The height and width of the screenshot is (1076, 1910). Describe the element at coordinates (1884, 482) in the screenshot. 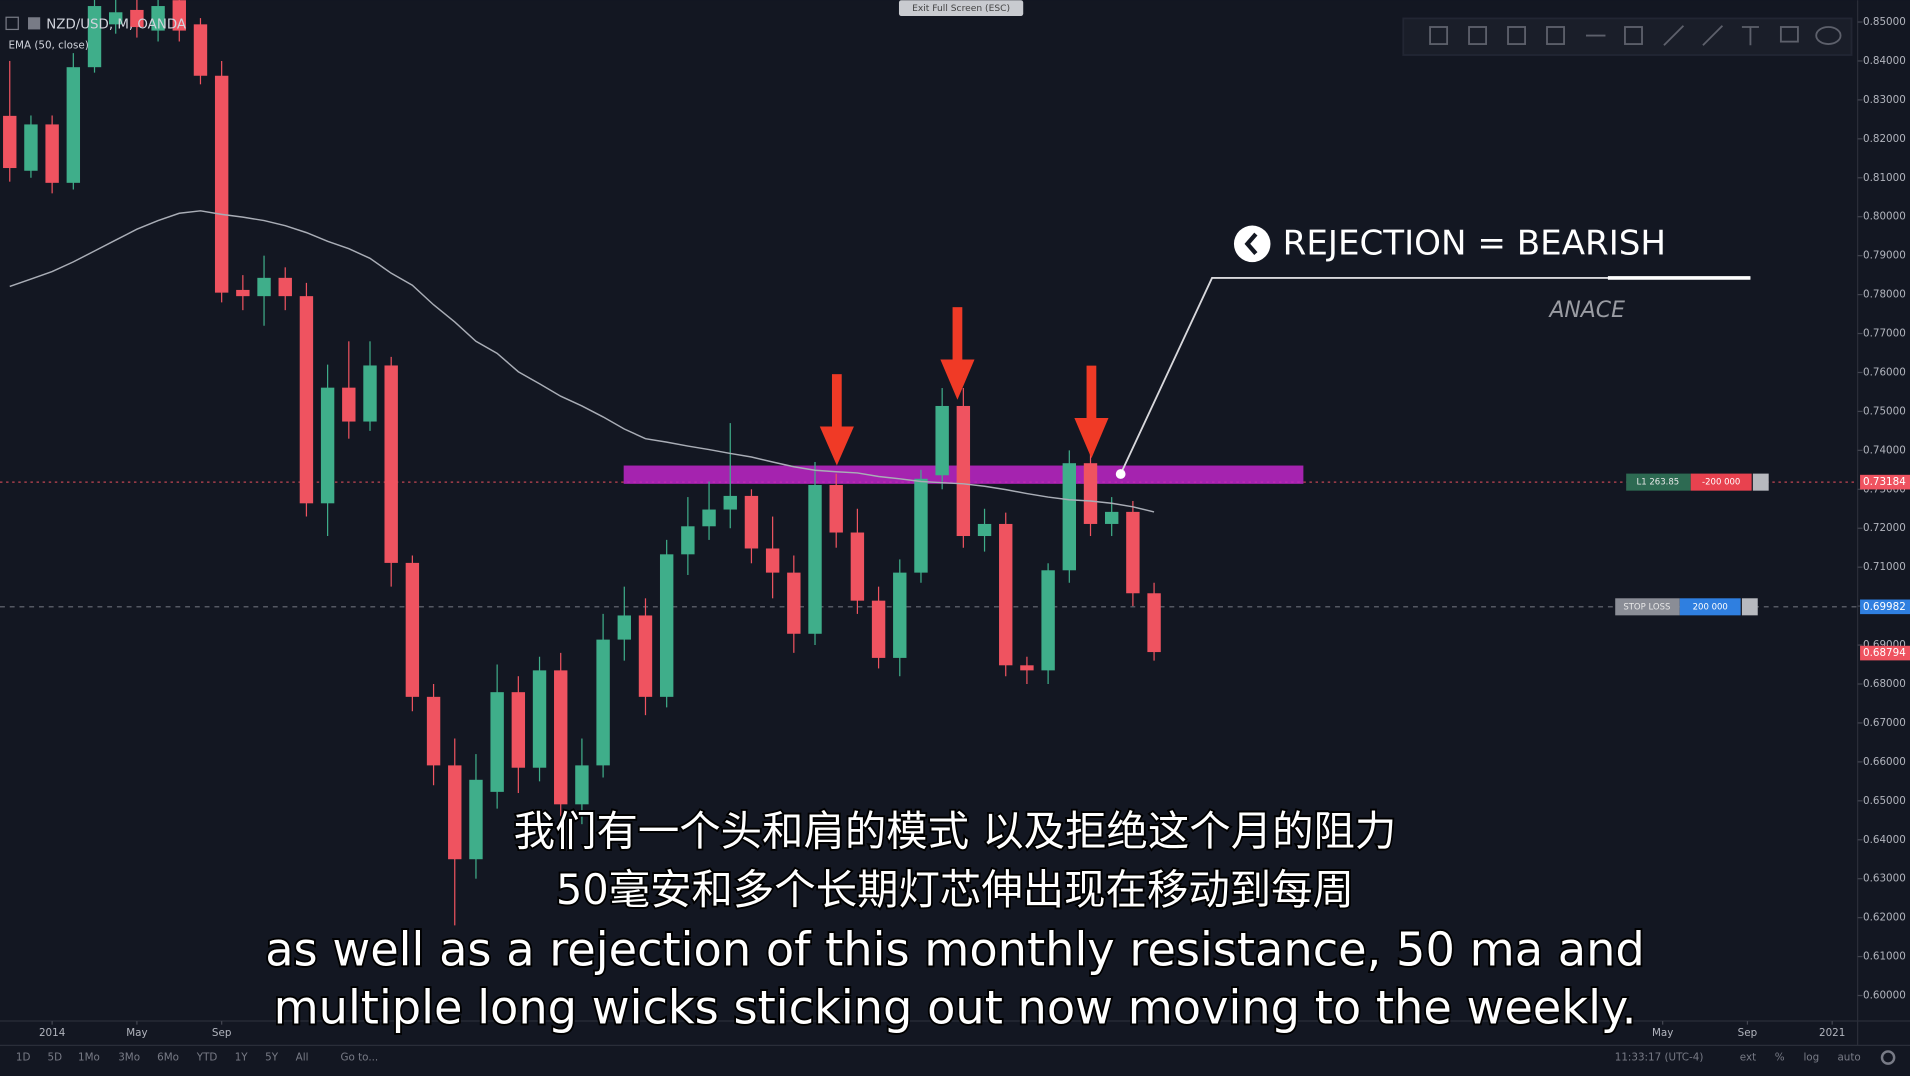

I see `price-label: 0.73184` at that location.